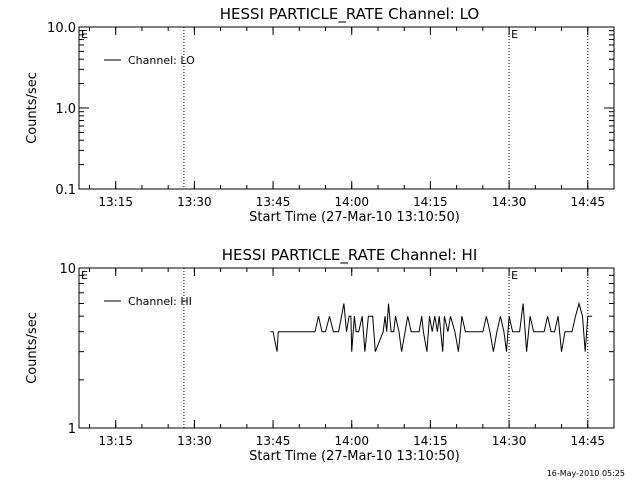  What do you see at coordinates (160, 301) in the screenshot?
I see `legend-label: Channel: HI` at bounding box center [160, 301].